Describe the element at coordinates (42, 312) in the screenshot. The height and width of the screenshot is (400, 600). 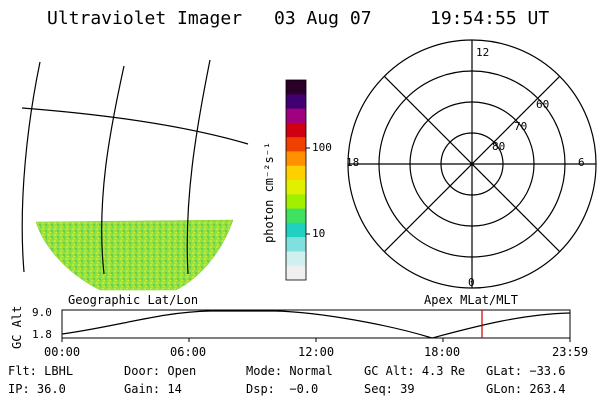
I see `orbit-ytick-9: 9.0` at that location.